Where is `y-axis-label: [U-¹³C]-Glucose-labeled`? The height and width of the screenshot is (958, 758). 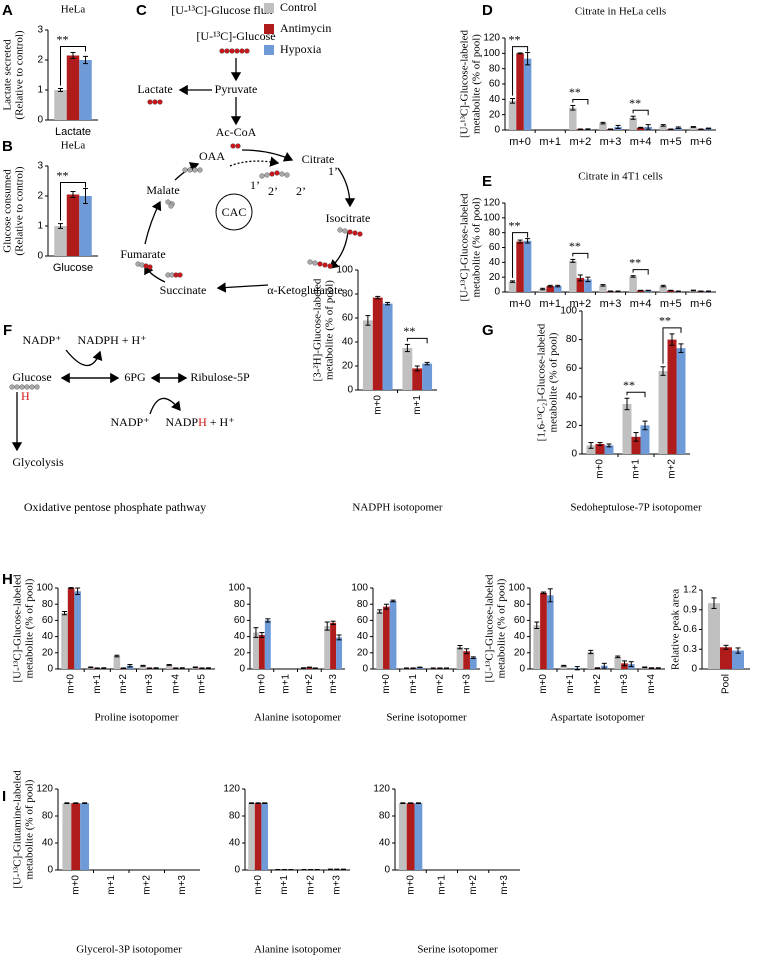
y-axis-label: [U-¹³C]-Glucose-labeled is located at coordinates (465, 84).